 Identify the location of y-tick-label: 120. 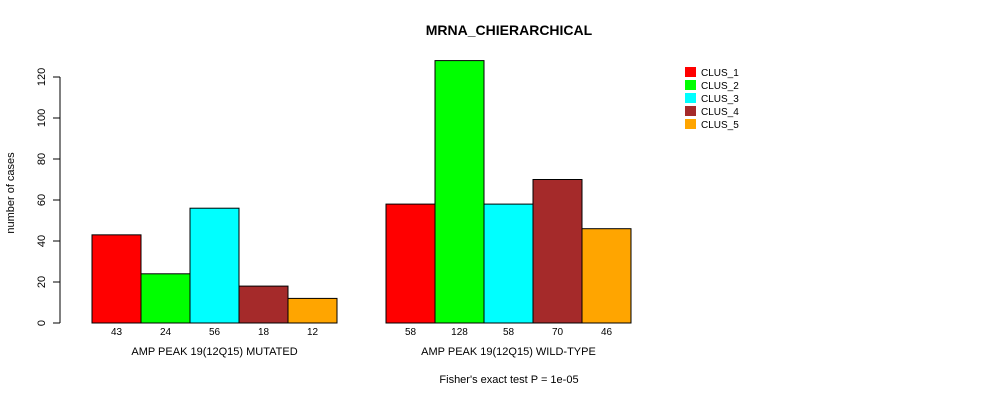
(42, 77).